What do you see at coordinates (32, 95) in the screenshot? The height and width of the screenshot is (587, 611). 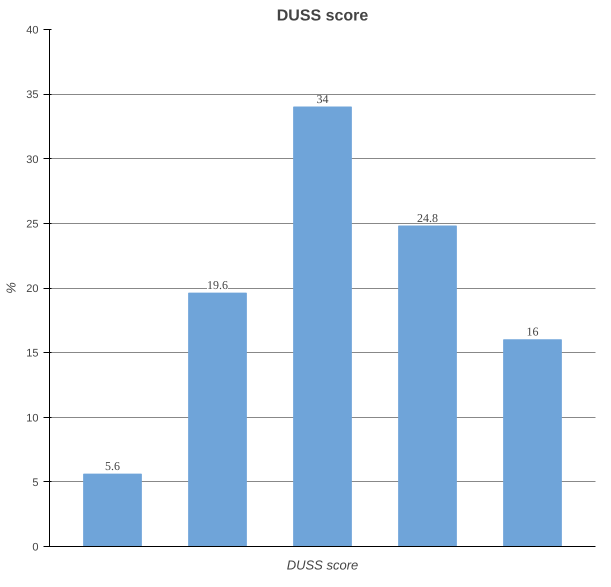 I see `y-tick-label: 35` at bounding box center [32, 95].